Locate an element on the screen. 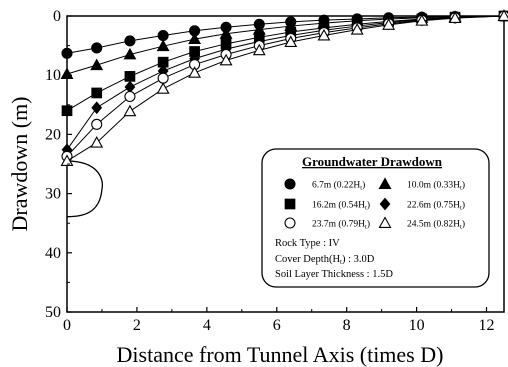 This screenshot has width=508, height=367. legend-label: 16.2m (0.54Ht) is located at coordinates (341, 206).